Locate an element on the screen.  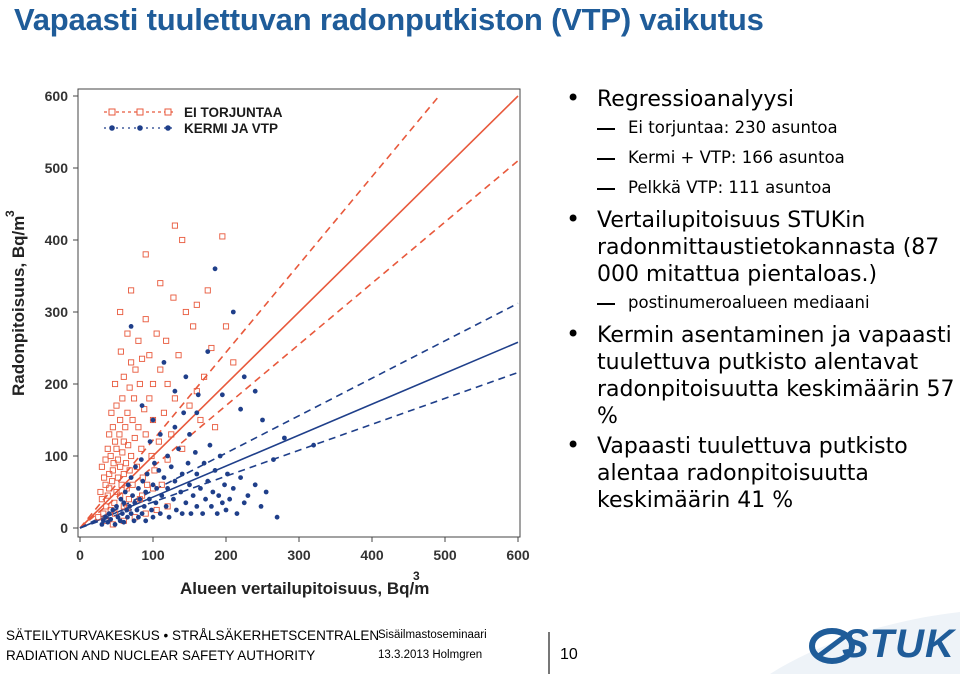
y-tick-label: 0 is located at coordinates (64, 528).